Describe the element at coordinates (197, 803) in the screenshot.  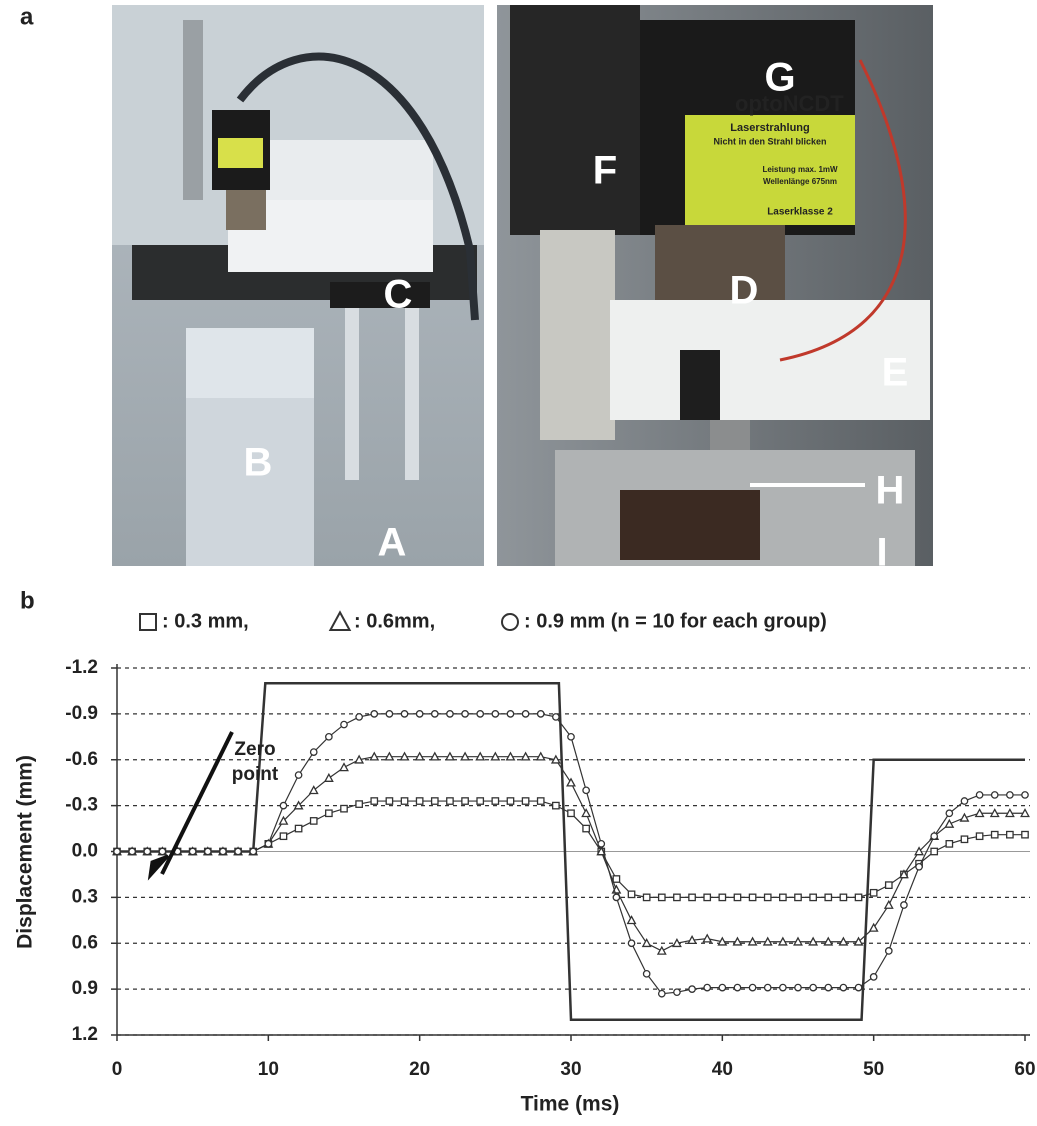
I see `annotation-arrow` at that location.